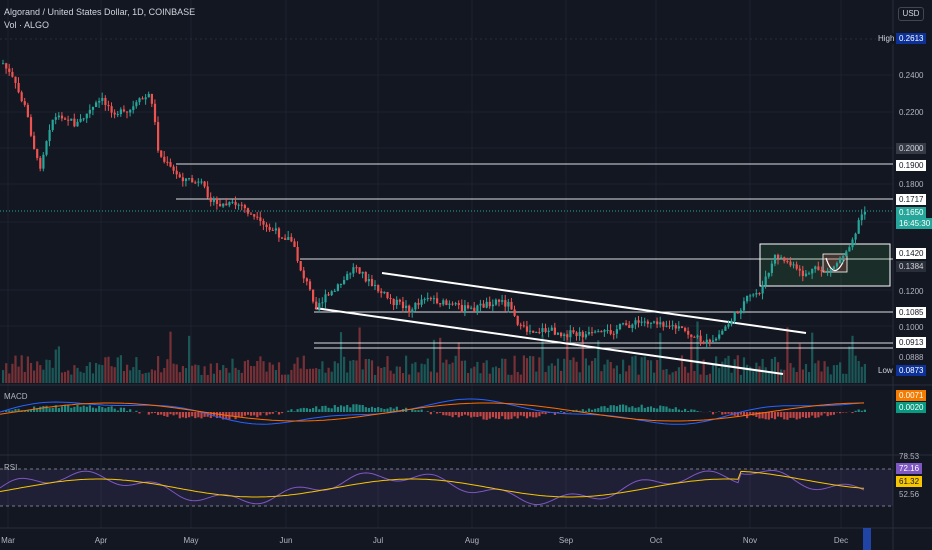  What do you see at coordinates (911, 370) in the screenshot?
I see `low-price-tag: 0.0873` at bounding box center [911, 370].